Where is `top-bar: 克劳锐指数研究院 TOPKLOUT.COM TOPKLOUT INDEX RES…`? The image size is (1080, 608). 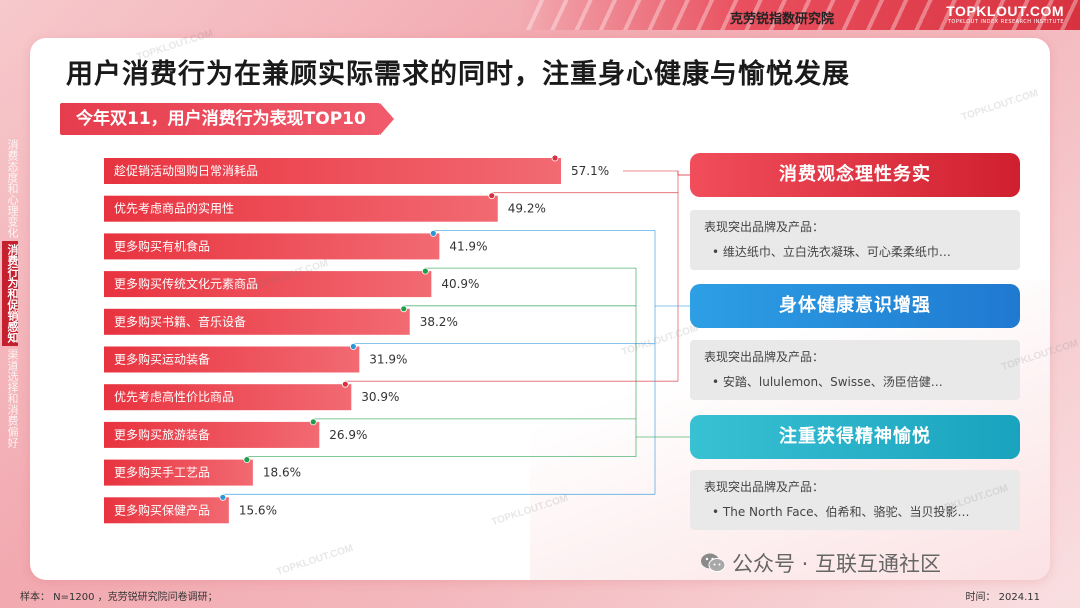 top-bar: 克劳锐指数研究院 TOPKLOUT.COM TOPKLOUT INDEX RES… is located at coordinates (540, 15).